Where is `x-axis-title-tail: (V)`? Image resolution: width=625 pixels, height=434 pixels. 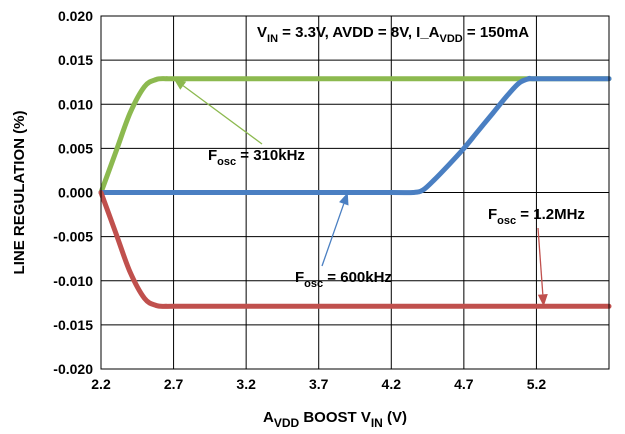
x-axis-title-tail: (V) is located at coordinates (395, 417).